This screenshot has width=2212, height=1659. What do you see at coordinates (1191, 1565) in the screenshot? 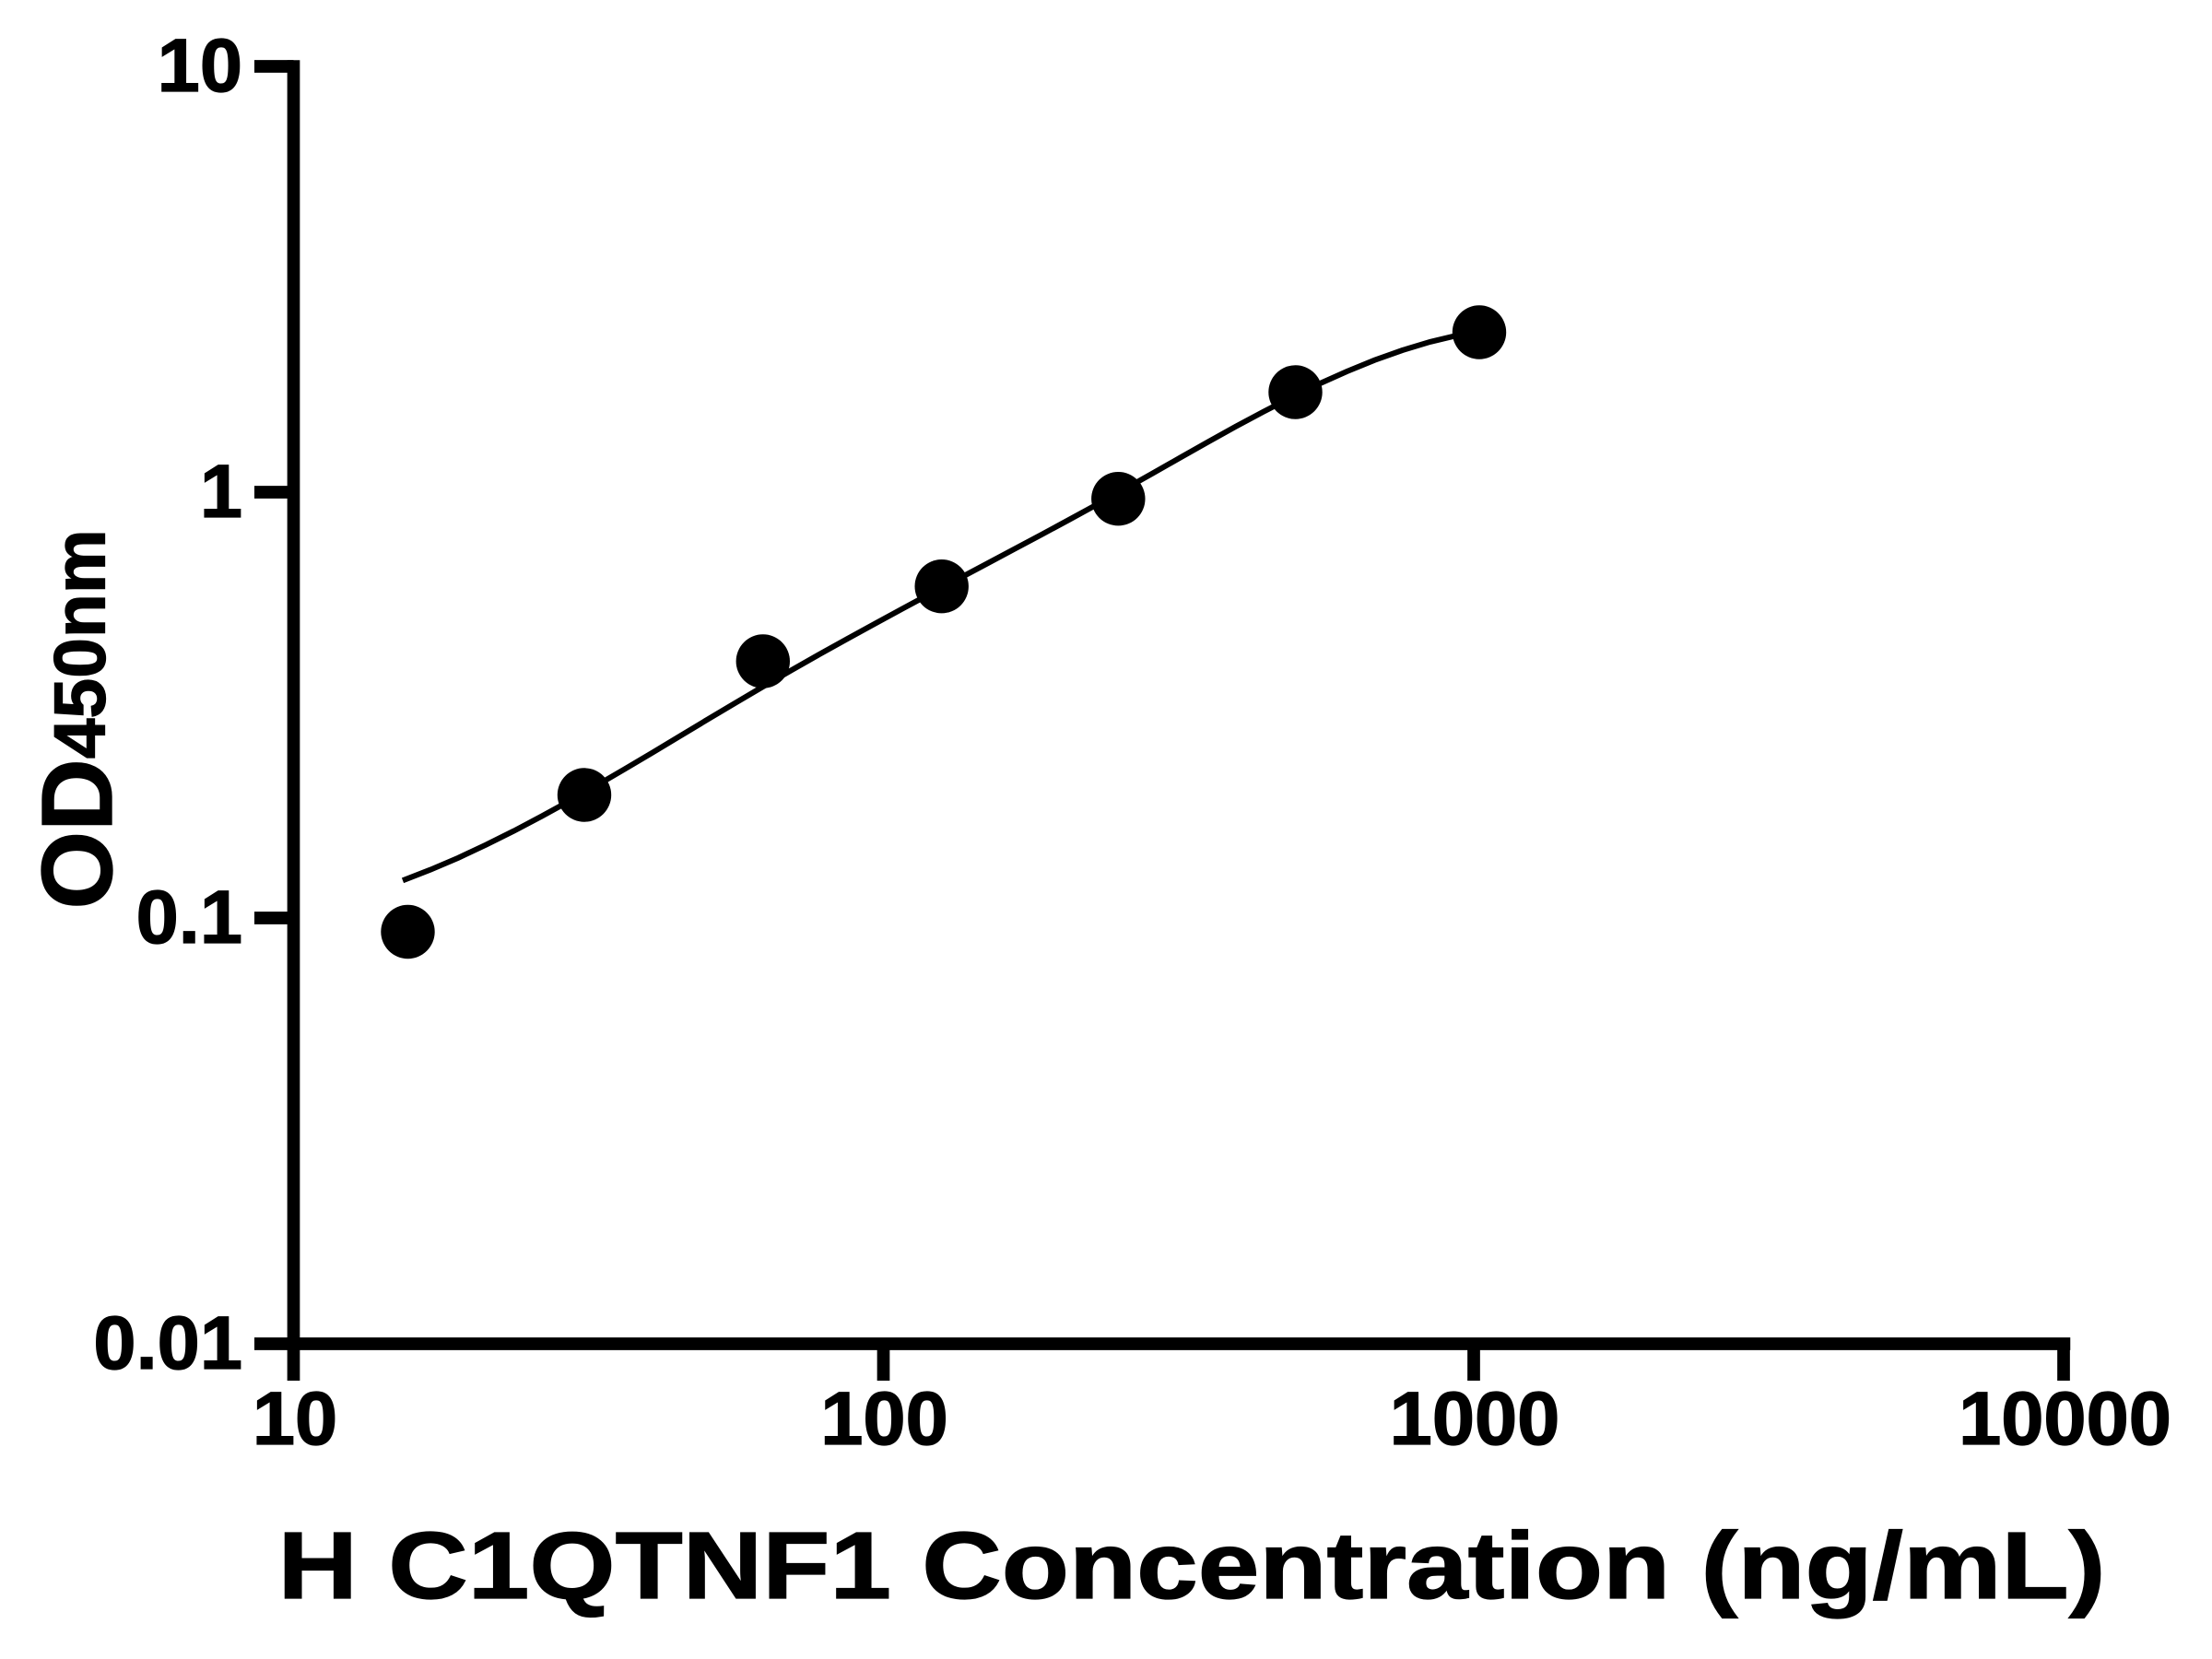
I see `svg-text:H C1QTNF1 Concentration (ng/mL: H C1QTNF1 Concentration (ng/mL)` at bounding box center [1191, 1565].